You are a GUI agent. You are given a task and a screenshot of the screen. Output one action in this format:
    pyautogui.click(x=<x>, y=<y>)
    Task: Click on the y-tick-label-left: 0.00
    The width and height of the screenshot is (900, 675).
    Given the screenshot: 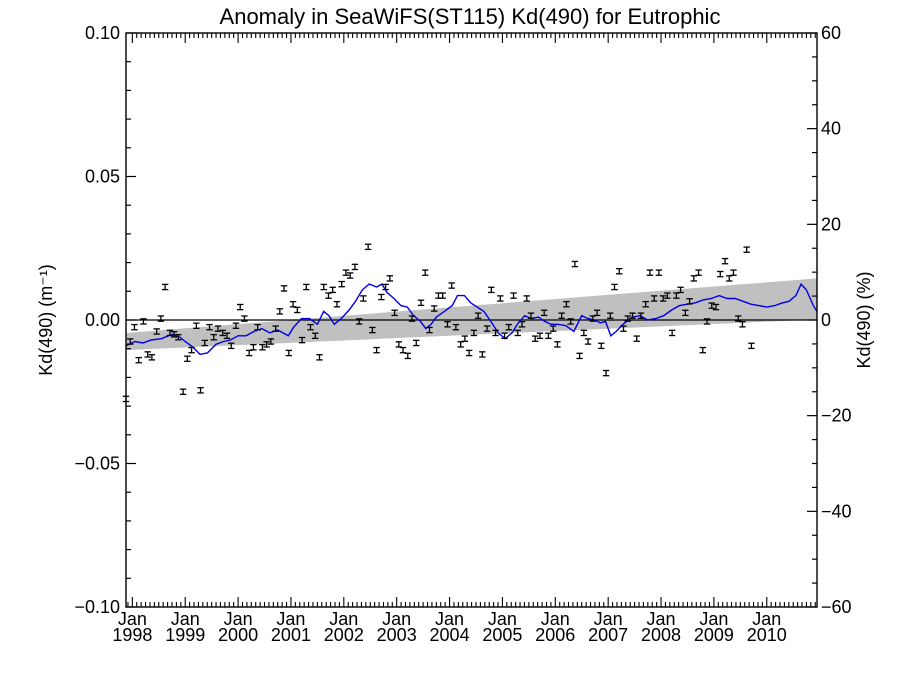 What is the action you would take?
    pyautogui.click(x=102, y=320)
    